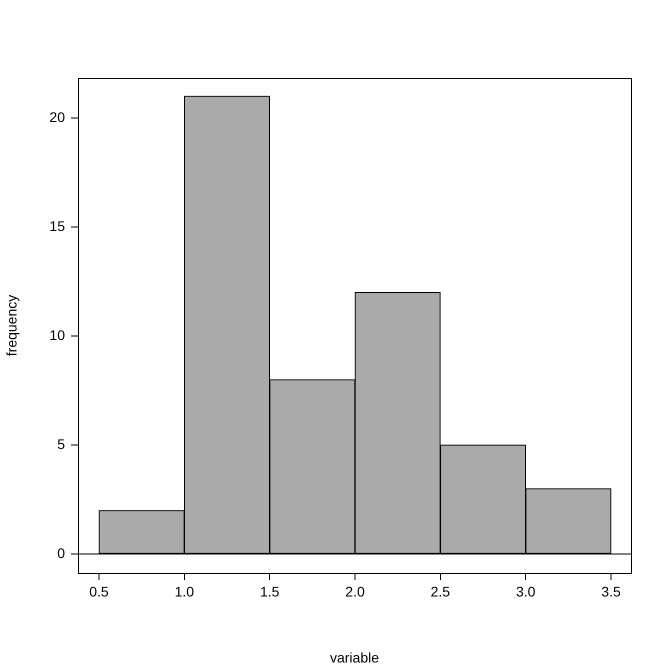 This screenshot has width=672, height=671. I want to click on x-tick-label: 3.0, so click(526, 591).